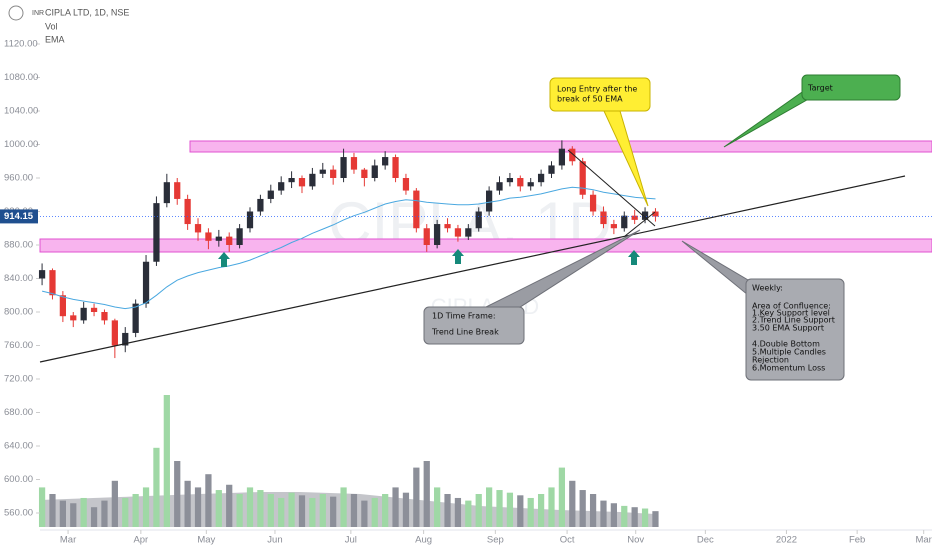  Describe the element at coordinates (597, 89) in the screenshot. I see `callout-text: Long Entry after the` at that location.